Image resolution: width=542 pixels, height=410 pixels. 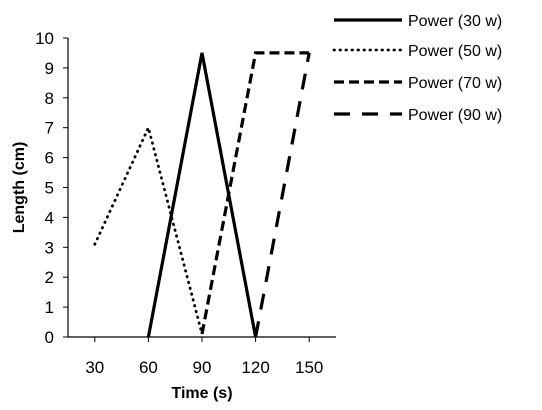 What do you see at coordinates (49, 128) in the screenshot?
I see `y-tick-label: 7` at bounding box center [49, 128].